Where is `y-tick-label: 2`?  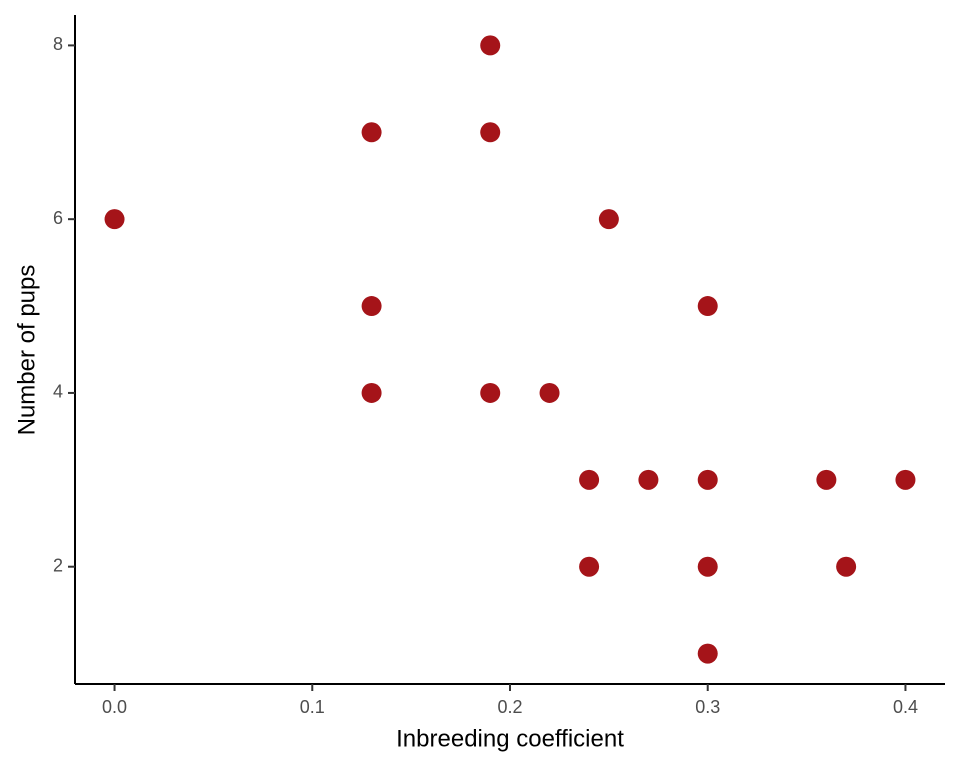
y-tick-label: 2 is located at coordinates (58, 565).